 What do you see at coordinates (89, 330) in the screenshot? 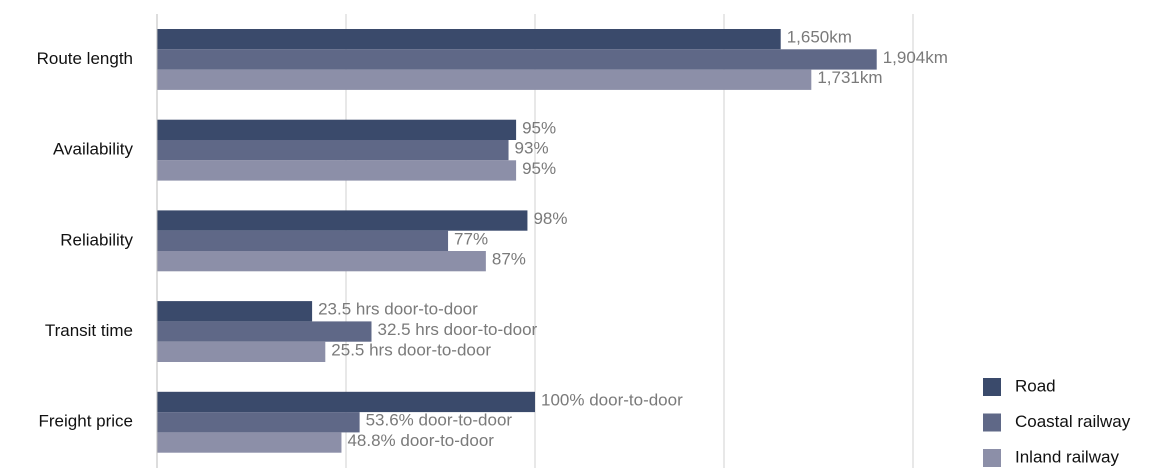
I see `category-label: Transit time` at bounding box center [89, 330].